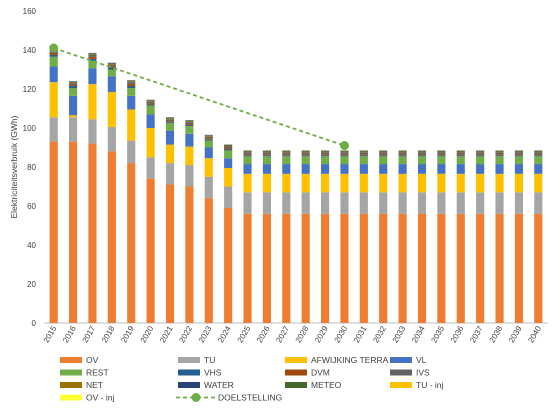 Image resolution: width=560 pixels, height=416 pixels. What do you see at coordinates (196, 360) in the screenshot?
I see `legend-item: TU` at bounding box center [196, 360].